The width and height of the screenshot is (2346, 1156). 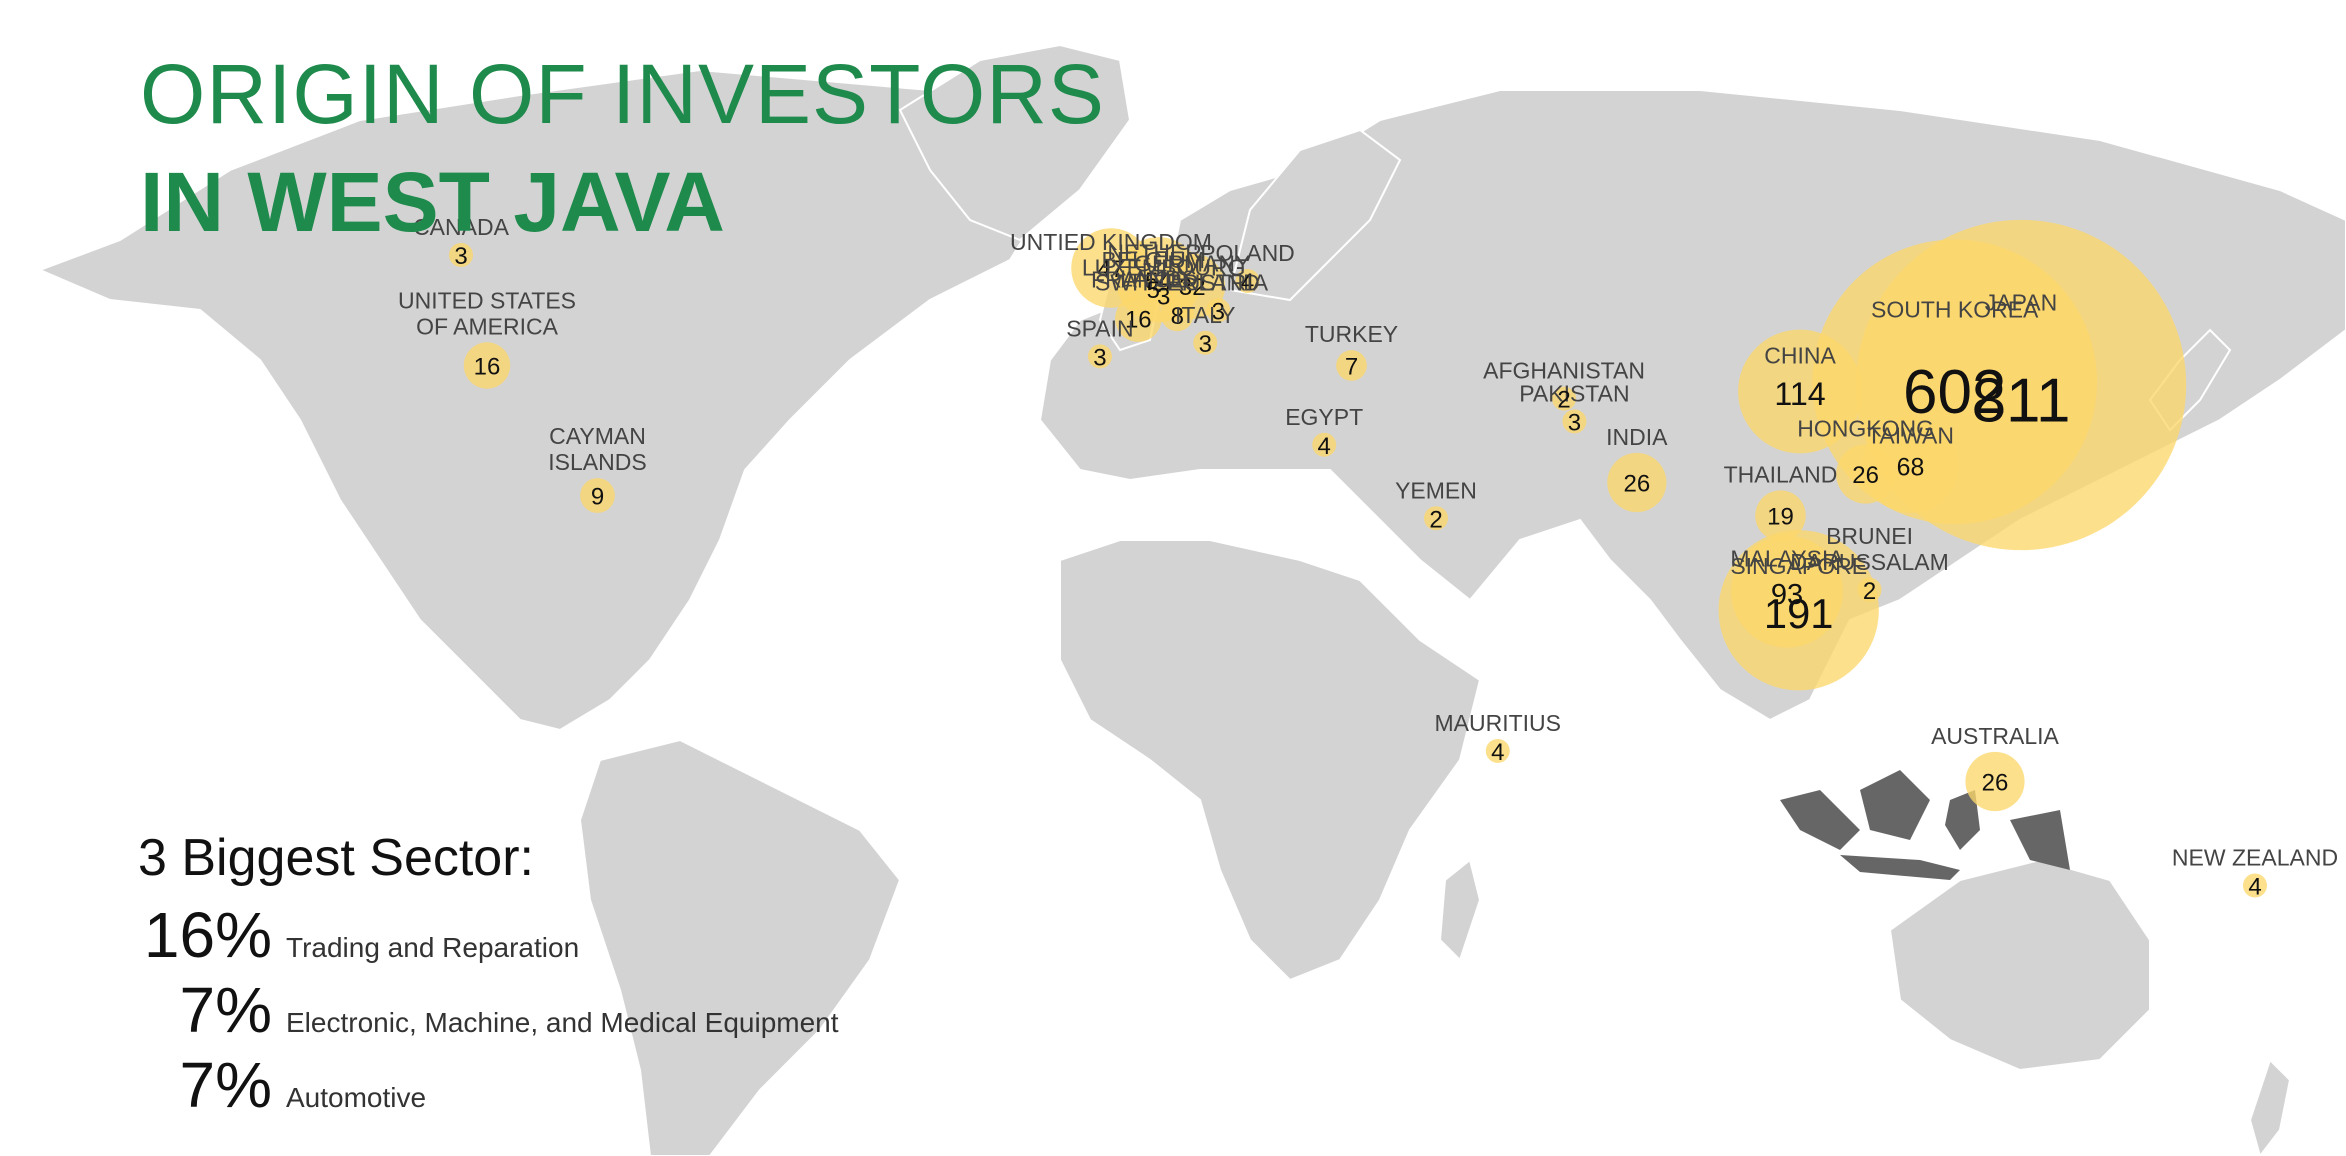 I want to click on bubble-united-states-of-america, so click(x=487, y=365).